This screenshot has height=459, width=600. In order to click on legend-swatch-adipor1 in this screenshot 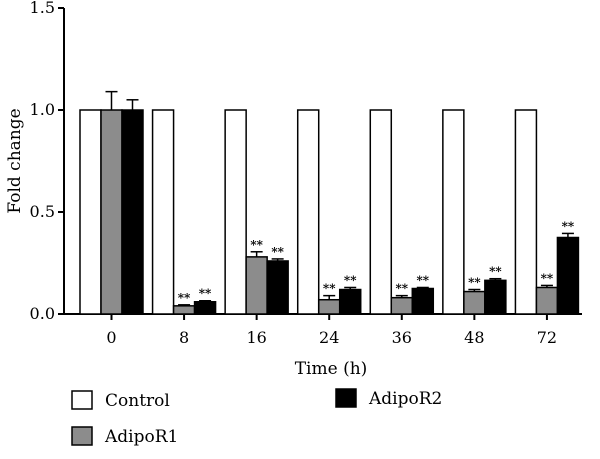, I will do `click(82, 436)`.